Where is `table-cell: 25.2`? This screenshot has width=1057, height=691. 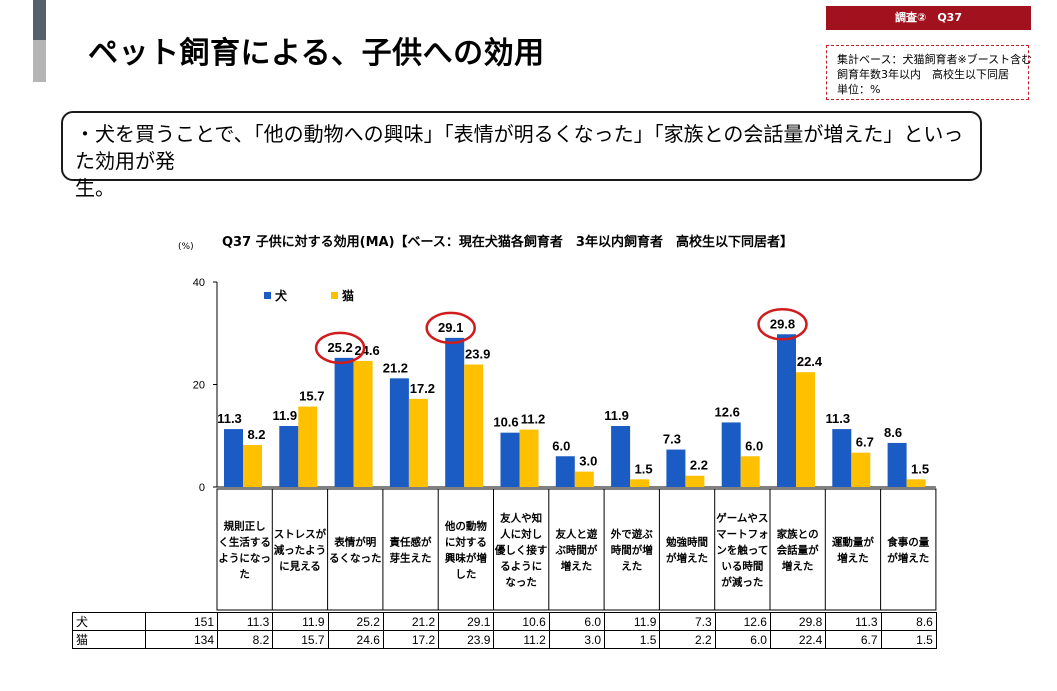
table-cell: 25.2 is located at coordinates (355, 621).